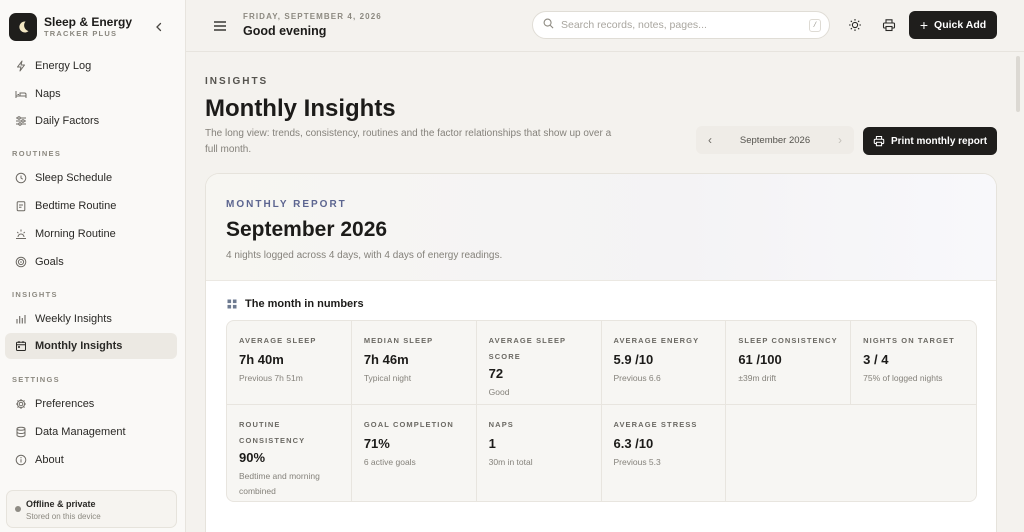  Describe the element at coordinates (74, 178) in the screenshot. I see `sidebar-item-label: Sleep Schedule` at that location.